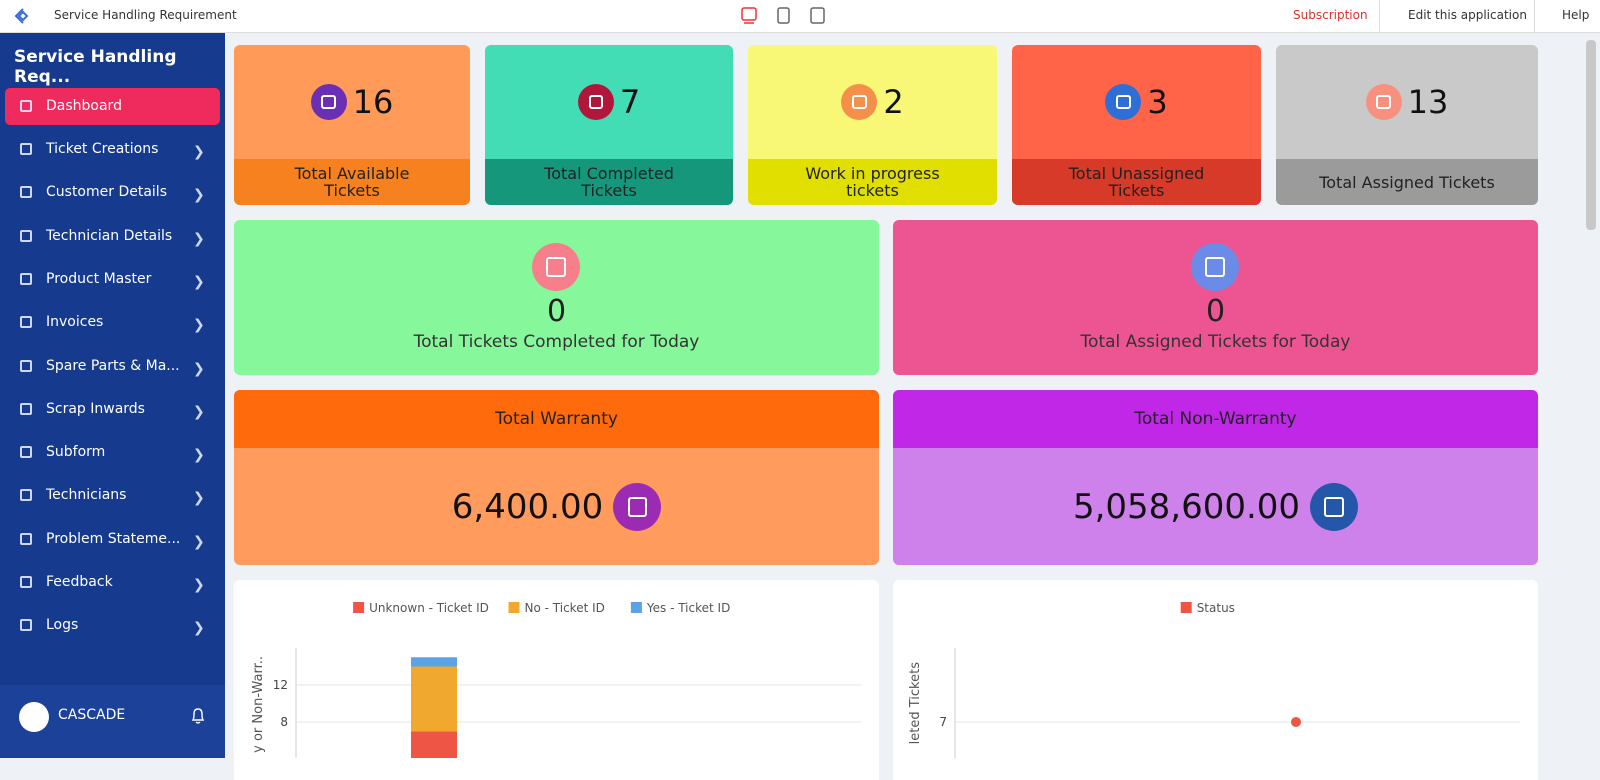  I want to click on nav-item: Subform ❯, so click(112, 452).